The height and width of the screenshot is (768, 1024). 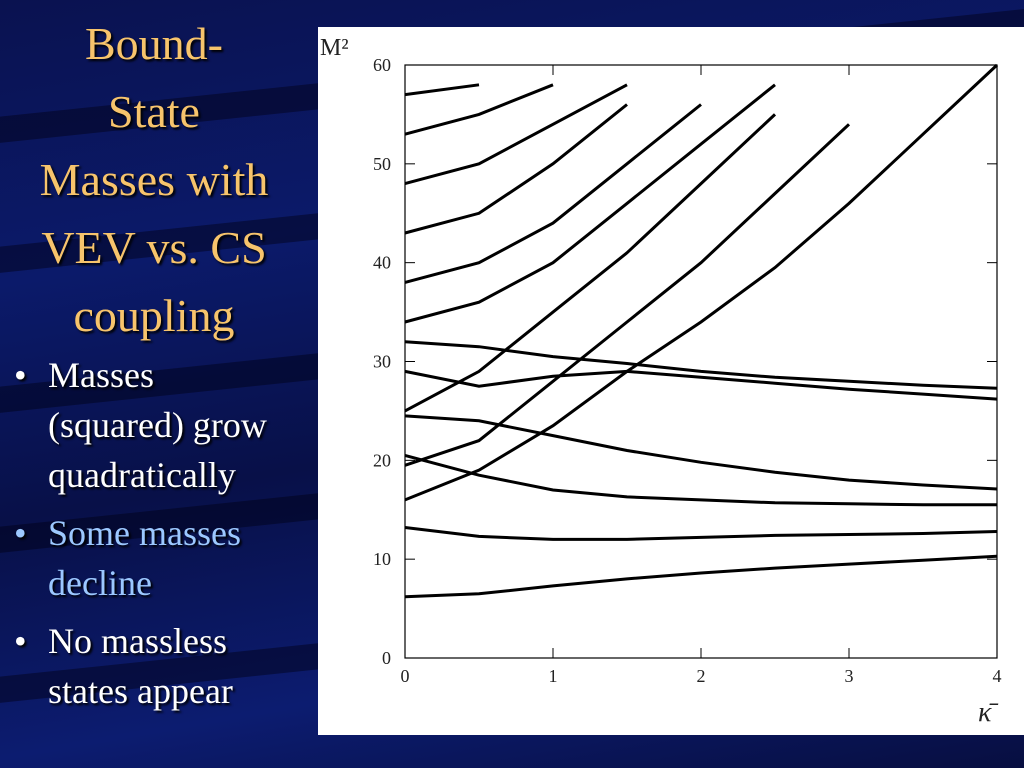 I want to click on y-tick-label: 50, so click(x=382, y=164).